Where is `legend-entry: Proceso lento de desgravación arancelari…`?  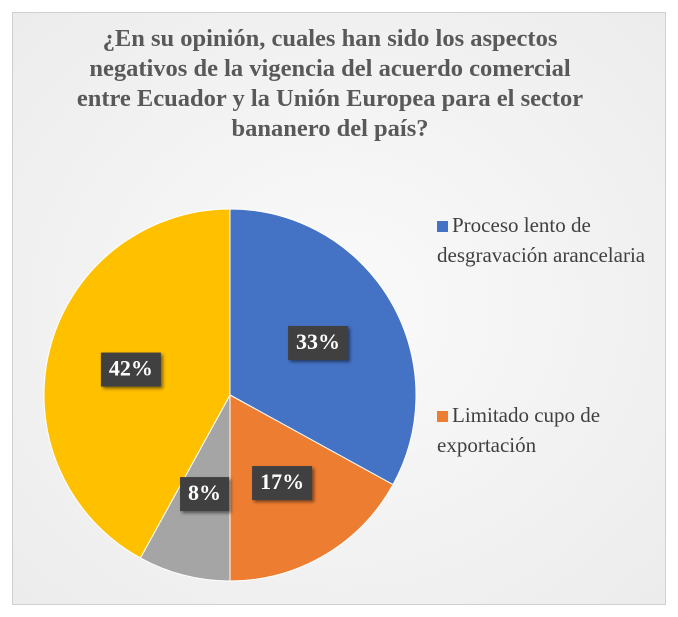 legend-entry: Proceso lento de desgravación arancelari… is located at coordinates (549, 240).